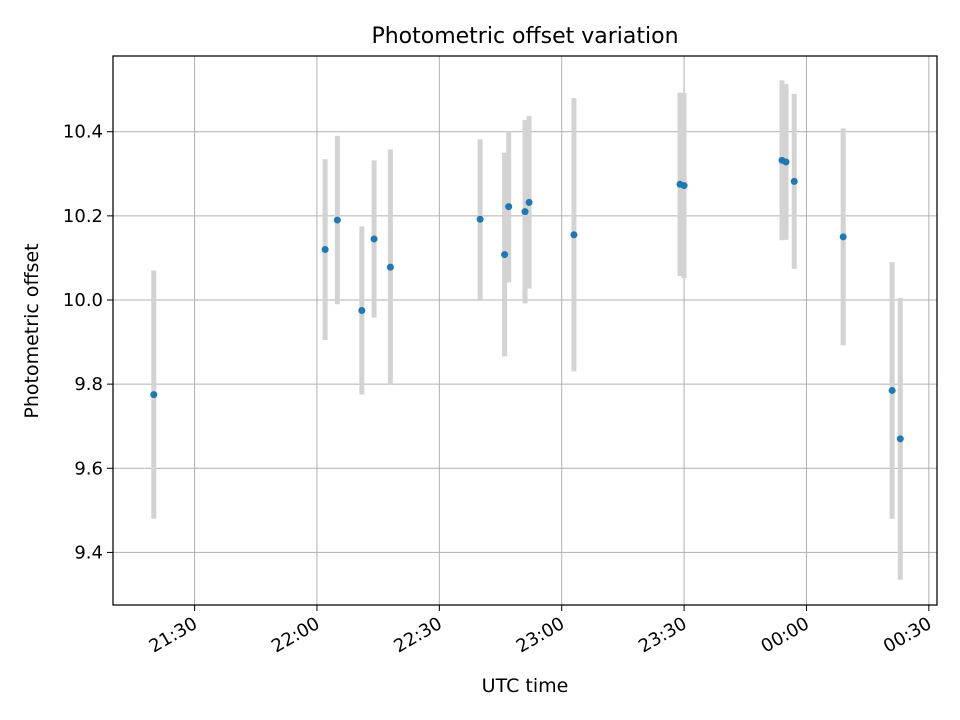  What do you see at coordinates (785, 635) in the screenshot?
I see `x-tick-label: 00:00` at bounding box center [785, 635].